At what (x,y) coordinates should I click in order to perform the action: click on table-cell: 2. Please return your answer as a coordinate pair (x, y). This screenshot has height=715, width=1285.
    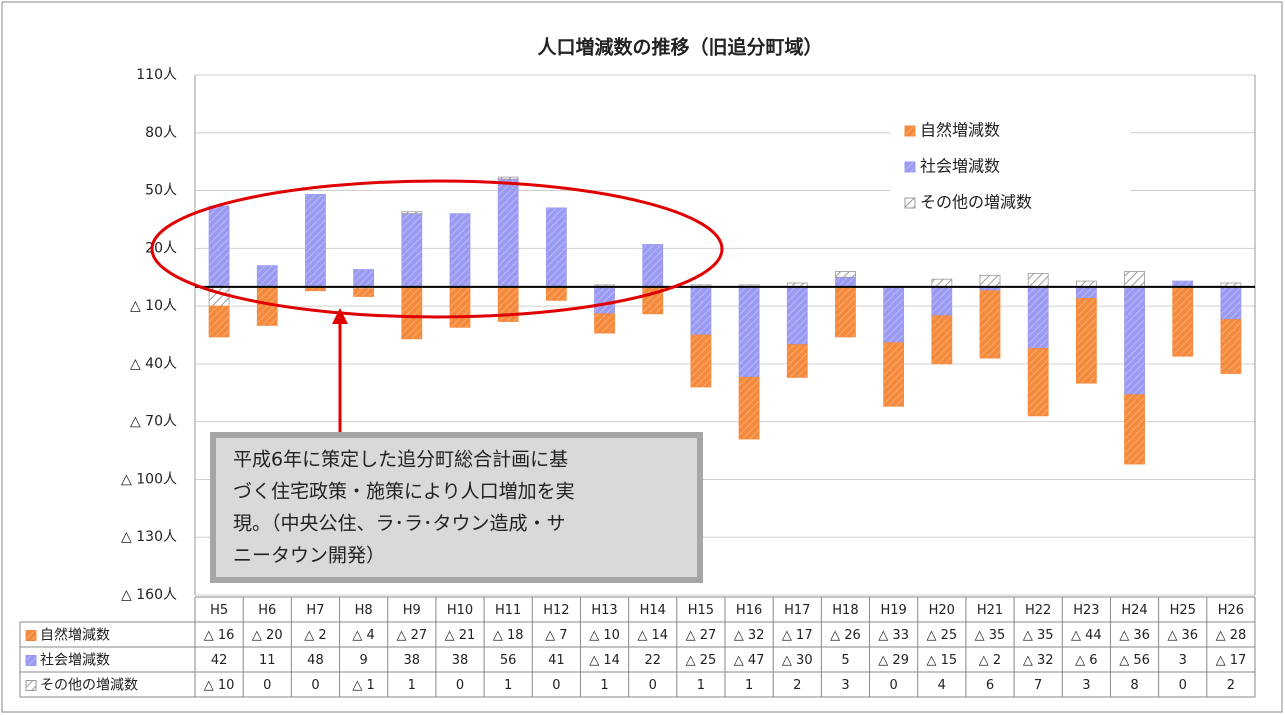
    Looking at the image, I should click on (1231, 685).